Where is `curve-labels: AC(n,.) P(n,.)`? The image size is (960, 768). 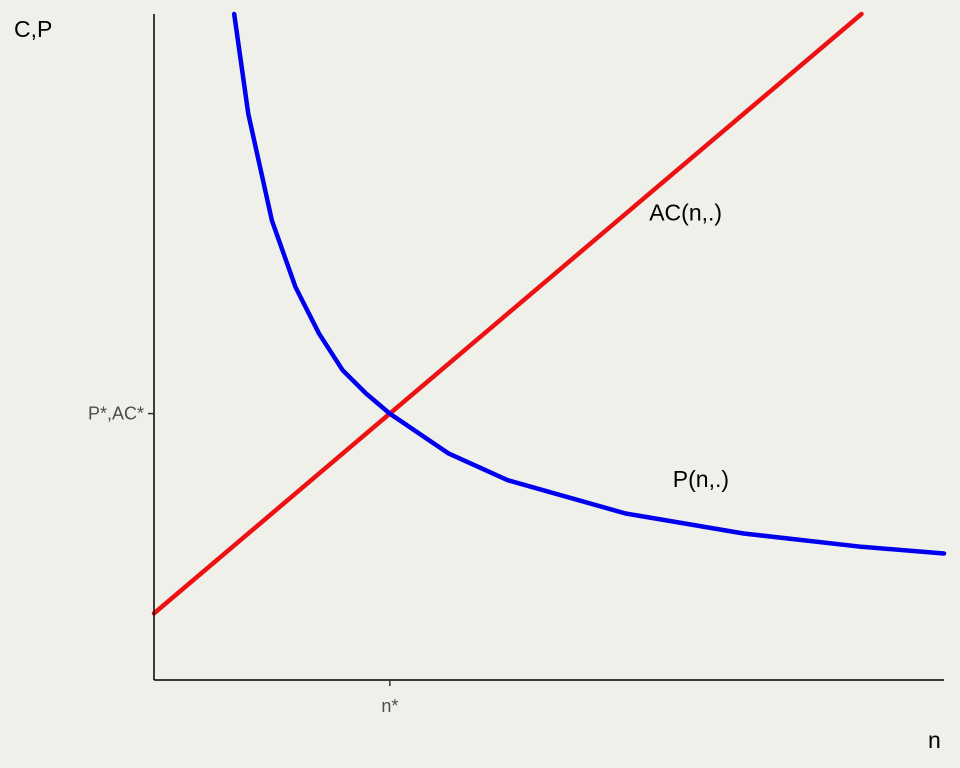 curve-labels: AC(n,.) P(n,.) is located at coordinates (689, 345).